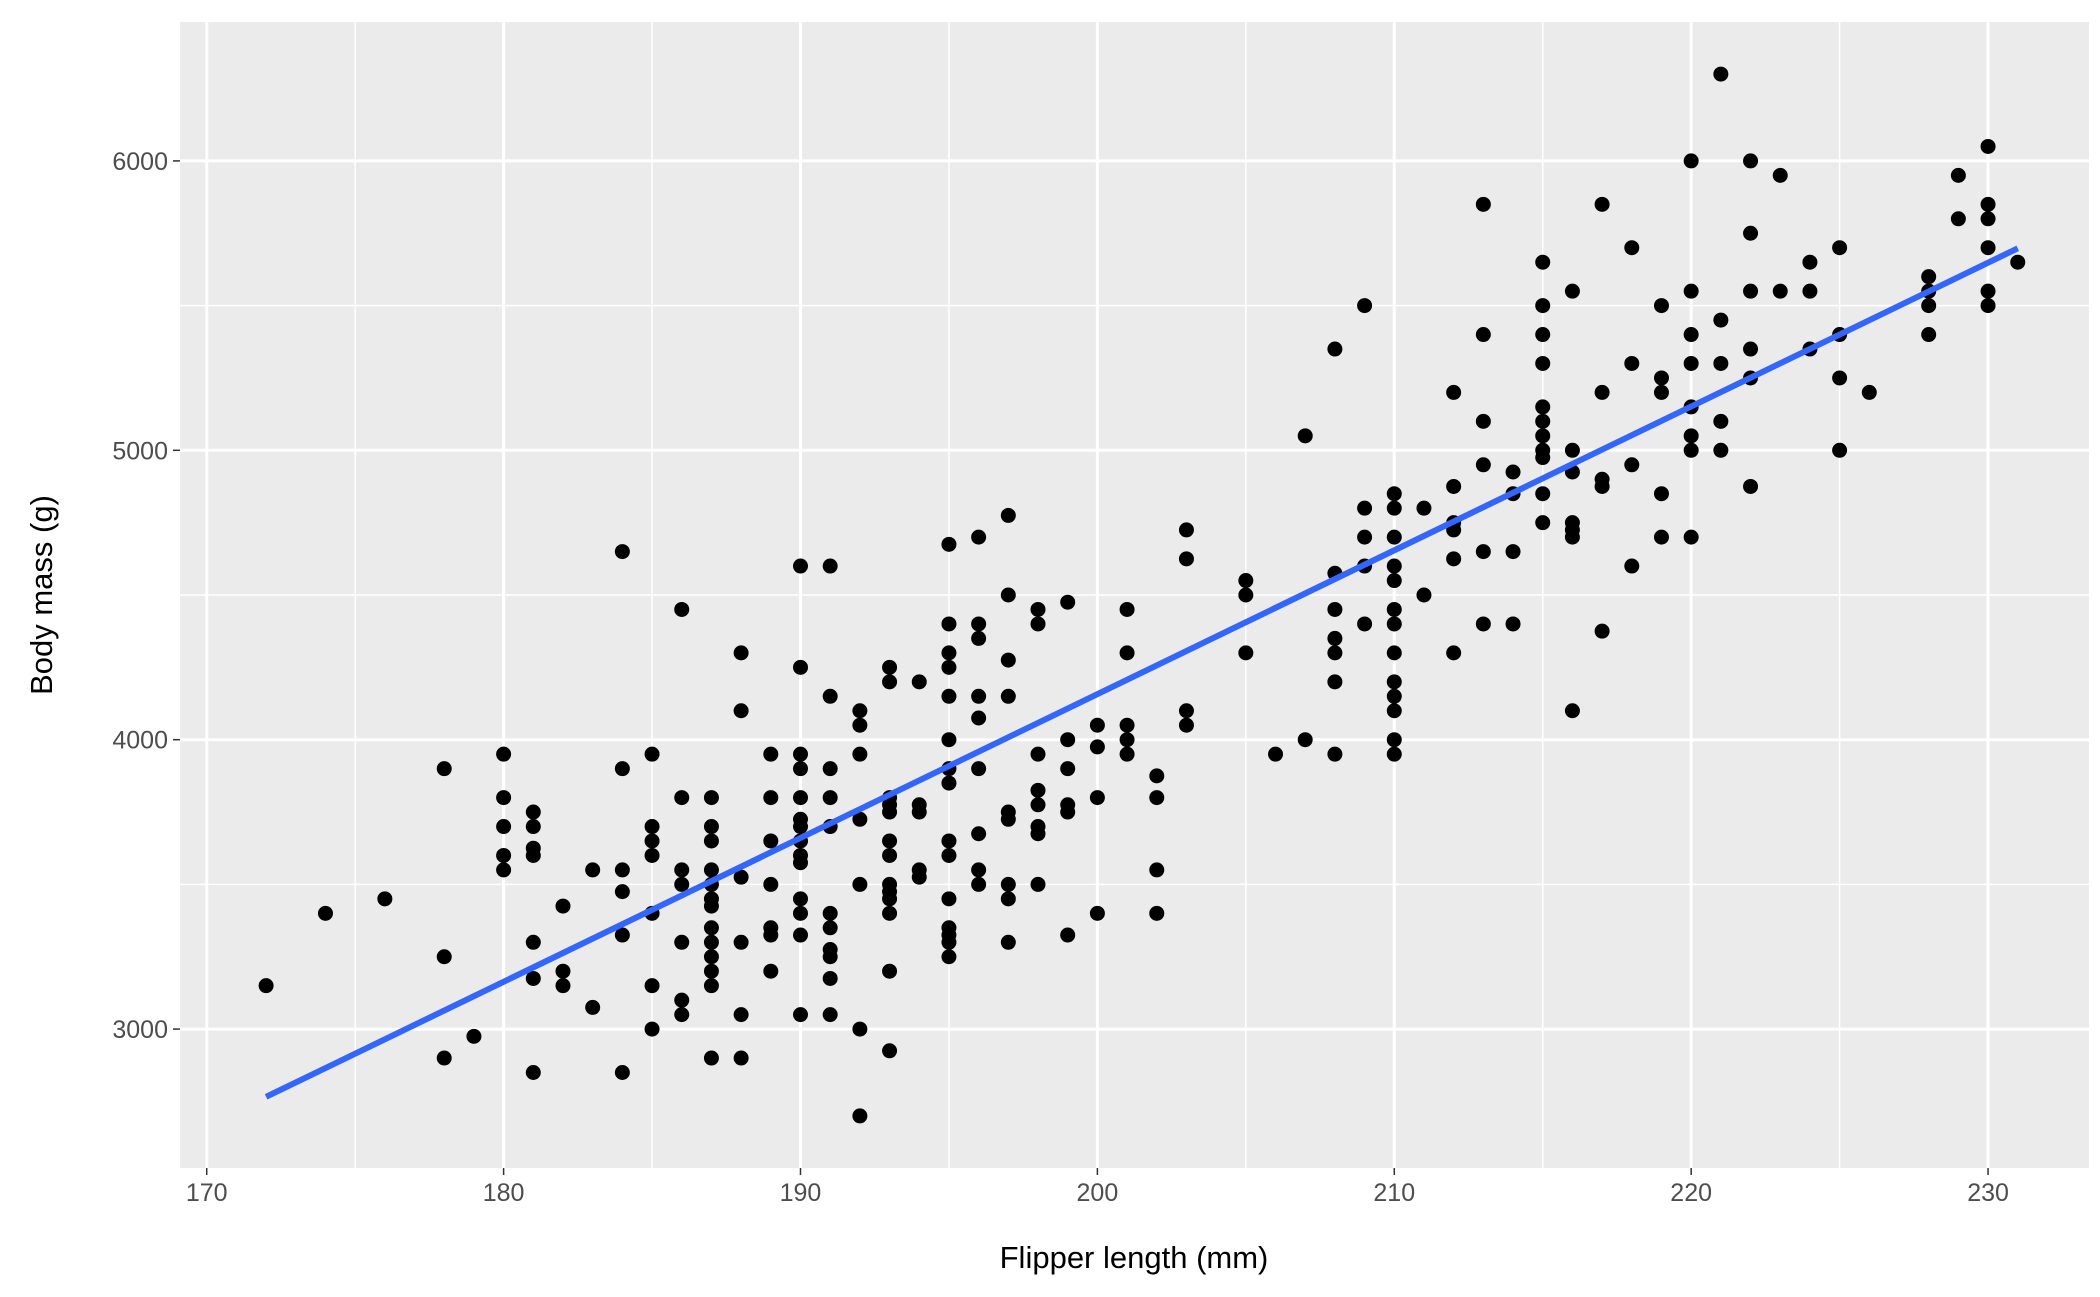 The height and width of the screenshot is (1297, 2100). What do you see at coordinates (801, 1193) in the screenshot?
I see `x-tick-label: 190` at bounding box center [801, 1193].